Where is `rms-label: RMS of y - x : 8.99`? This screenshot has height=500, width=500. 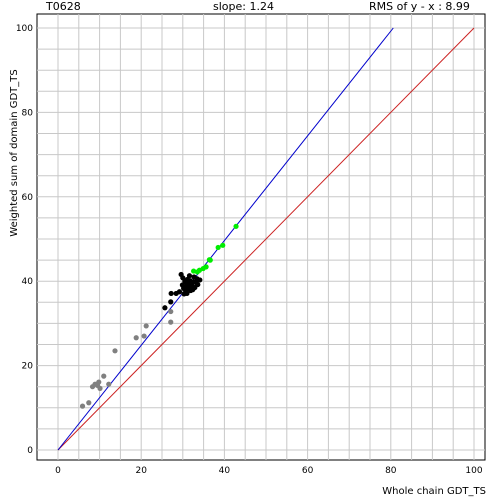
rms-label: RMS of y - x : 8.99 is located at coordinates (419, 6).